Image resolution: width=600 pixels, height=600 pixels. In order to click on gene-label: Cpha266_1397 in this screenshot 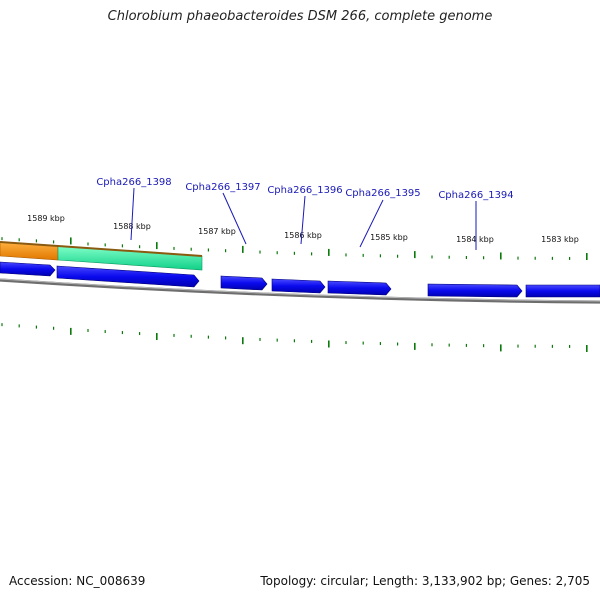, I will do `click(222, 187)`.